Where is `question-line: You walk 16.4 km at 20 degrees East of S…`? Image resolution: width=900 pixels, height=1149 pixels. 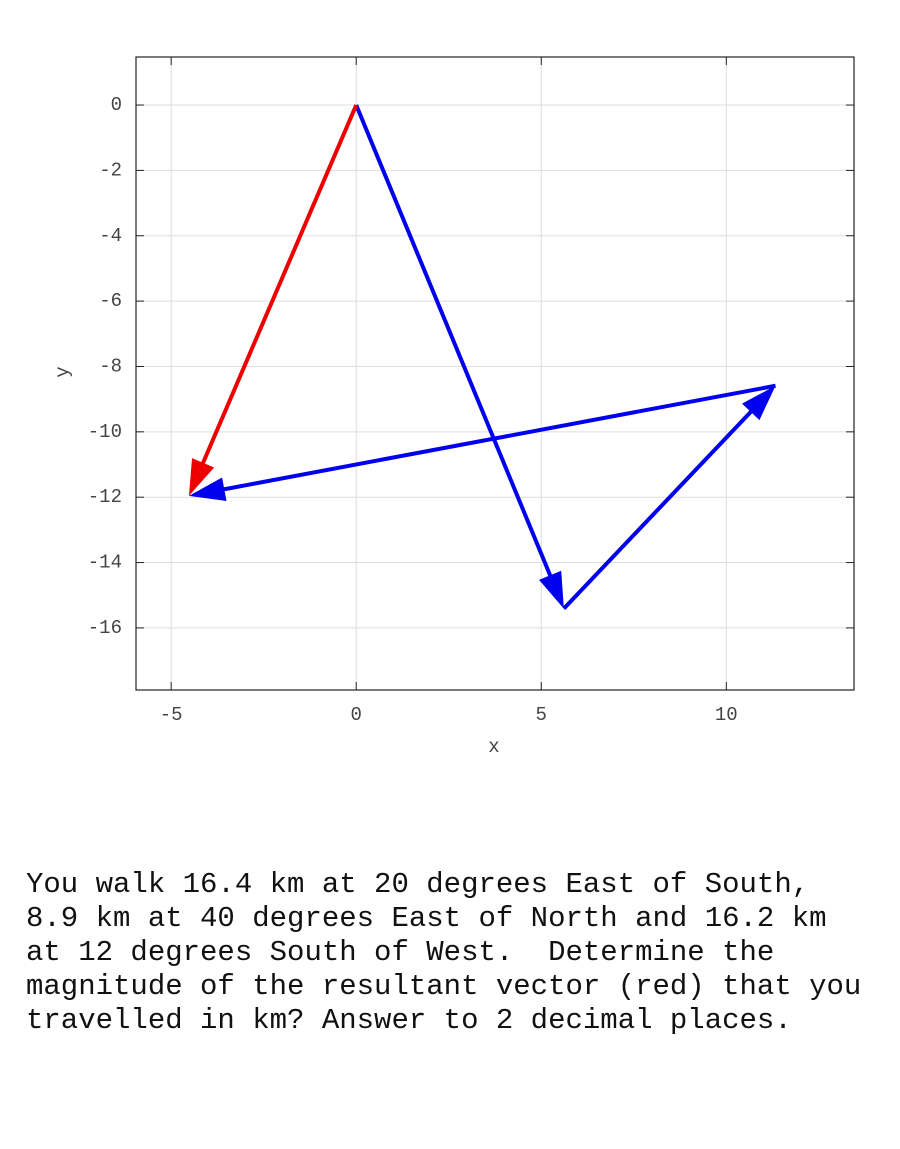
question-line: You walk 16.4 km at 20 degrees East of S… is located at coordinates (418, 884).